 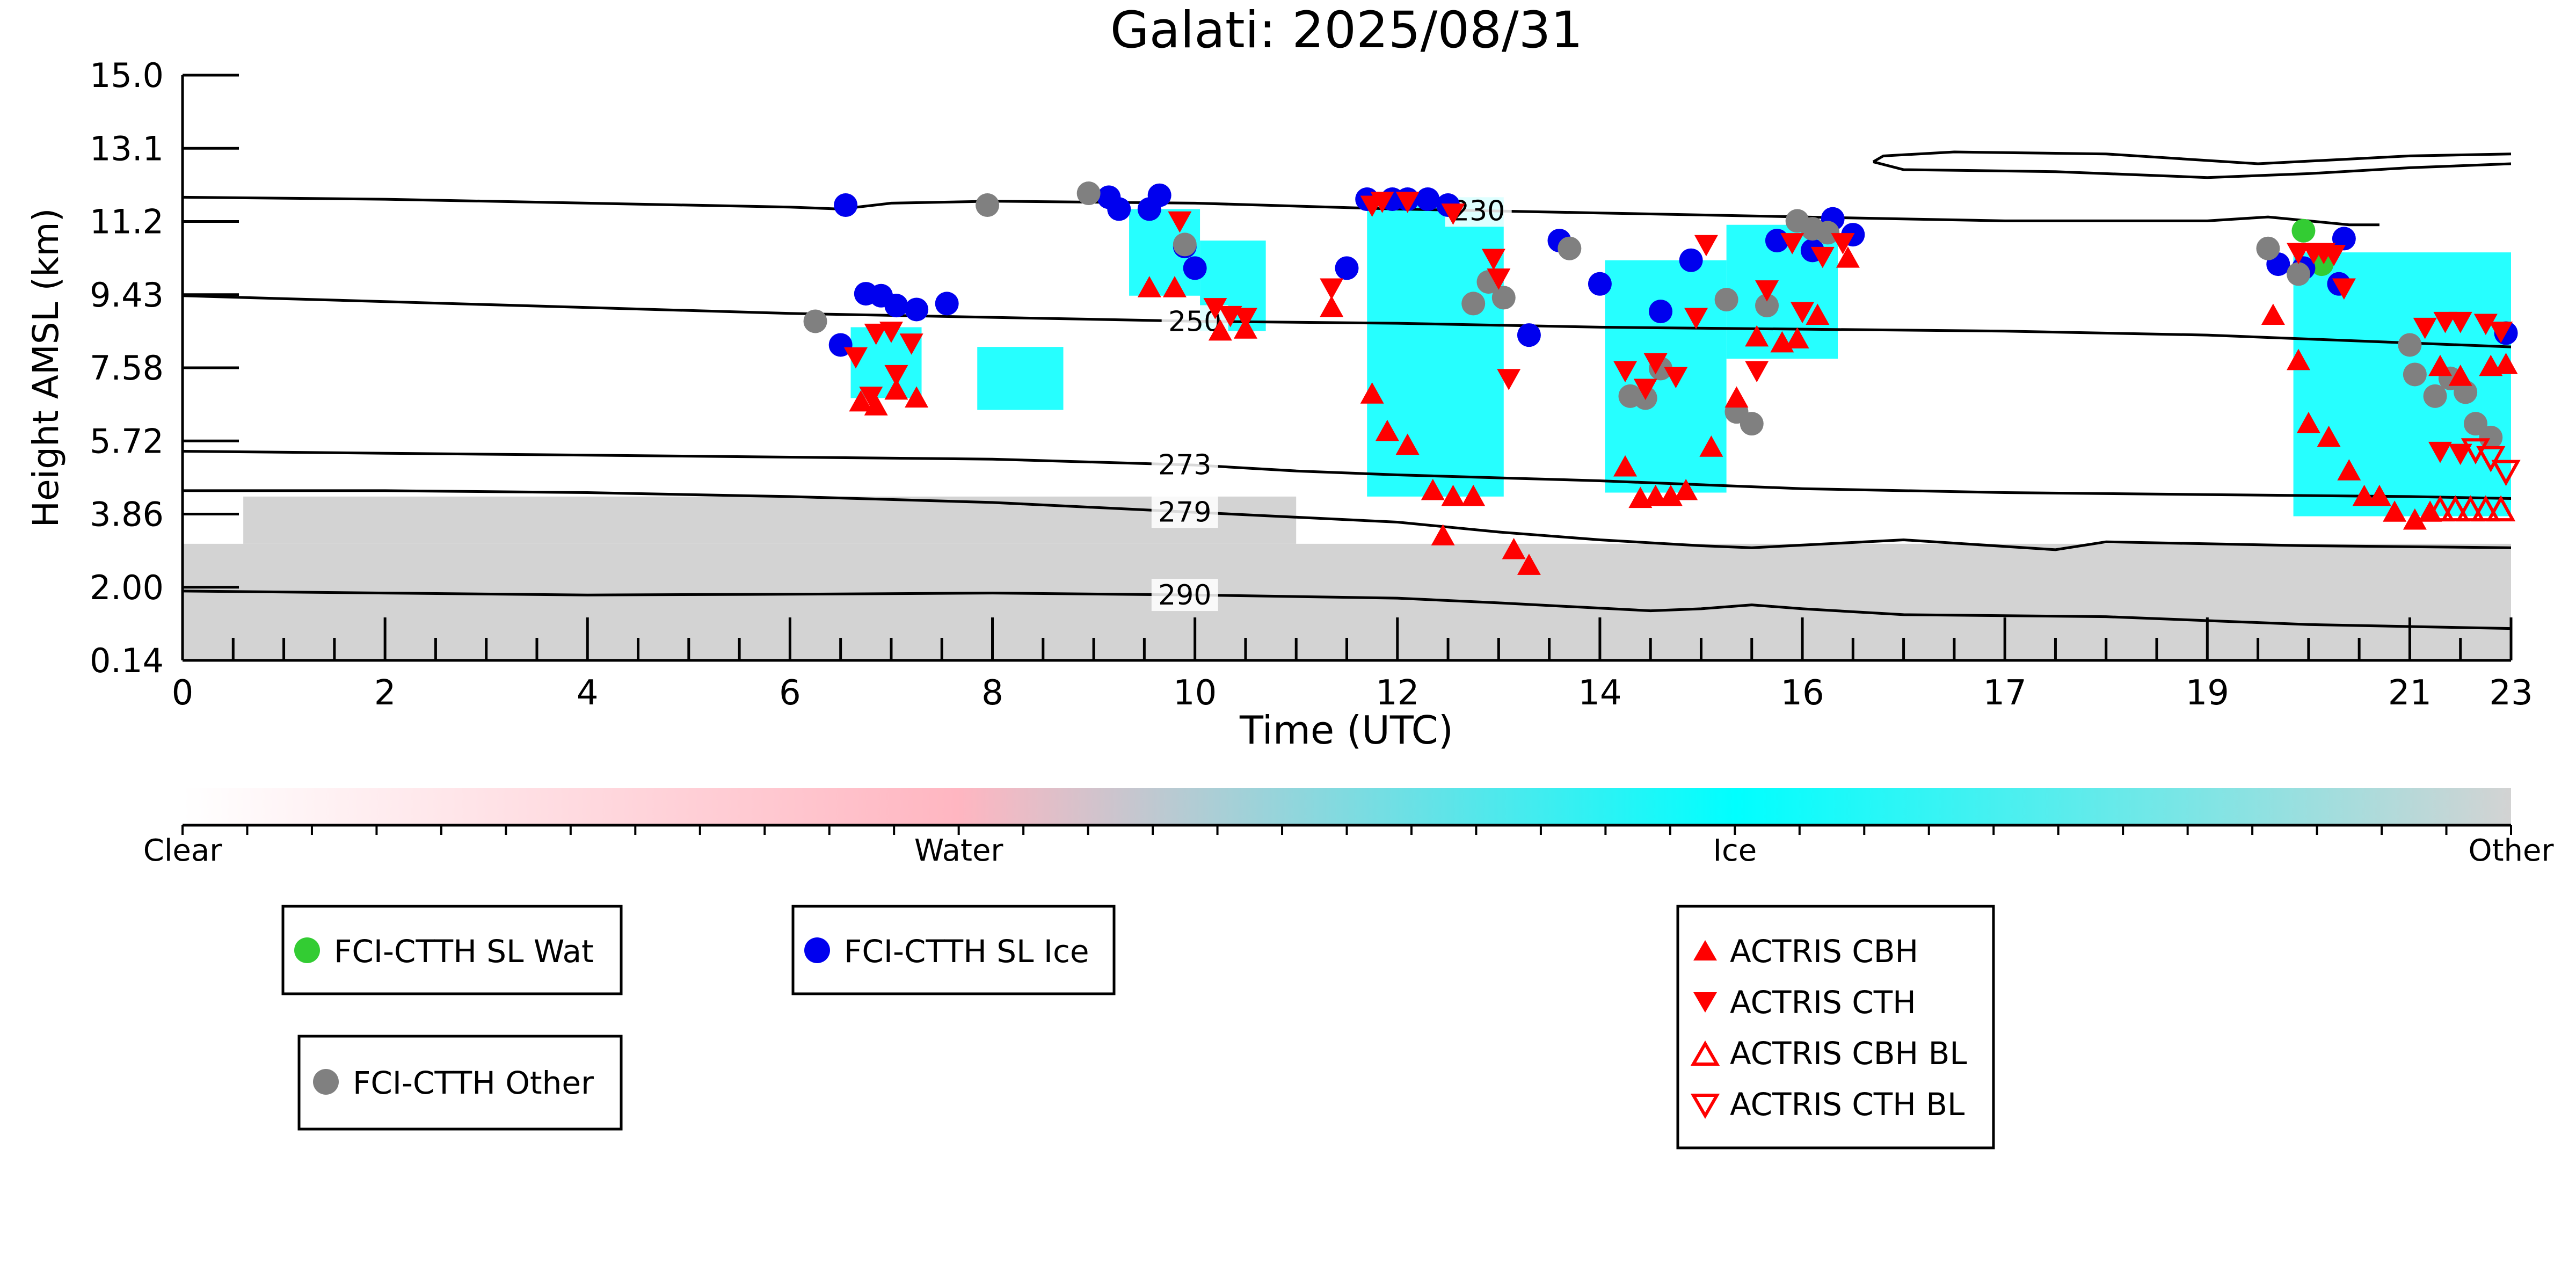 What do you see at coordinates (127, 441) in the screenshot?
I see `y-tick-label: 5.72` at bounding box center [127, 441].